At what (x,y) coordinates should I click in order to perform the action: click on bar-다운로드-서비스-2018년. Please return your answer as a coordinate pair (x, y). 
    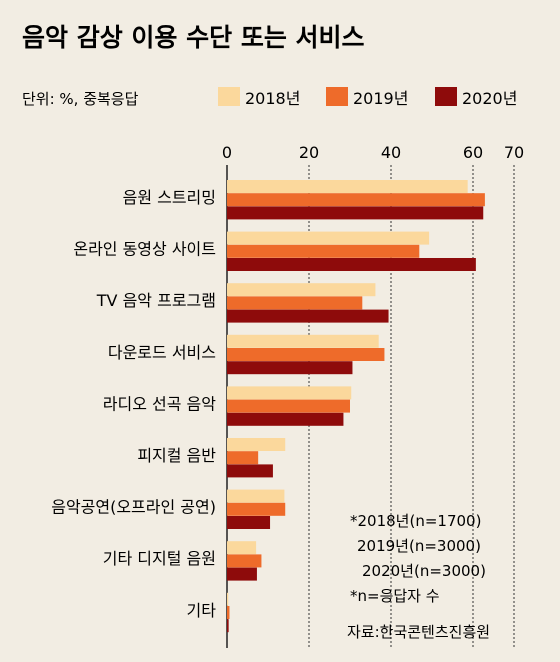
    Looking at the image, I should click on (303, 341).